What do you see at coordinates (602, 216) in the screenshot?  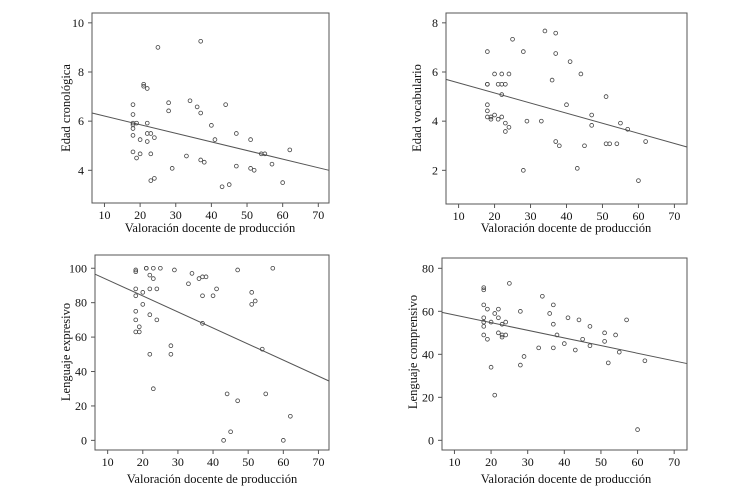 I see `x-tick-label: 50` at bounding box center [602, 216].